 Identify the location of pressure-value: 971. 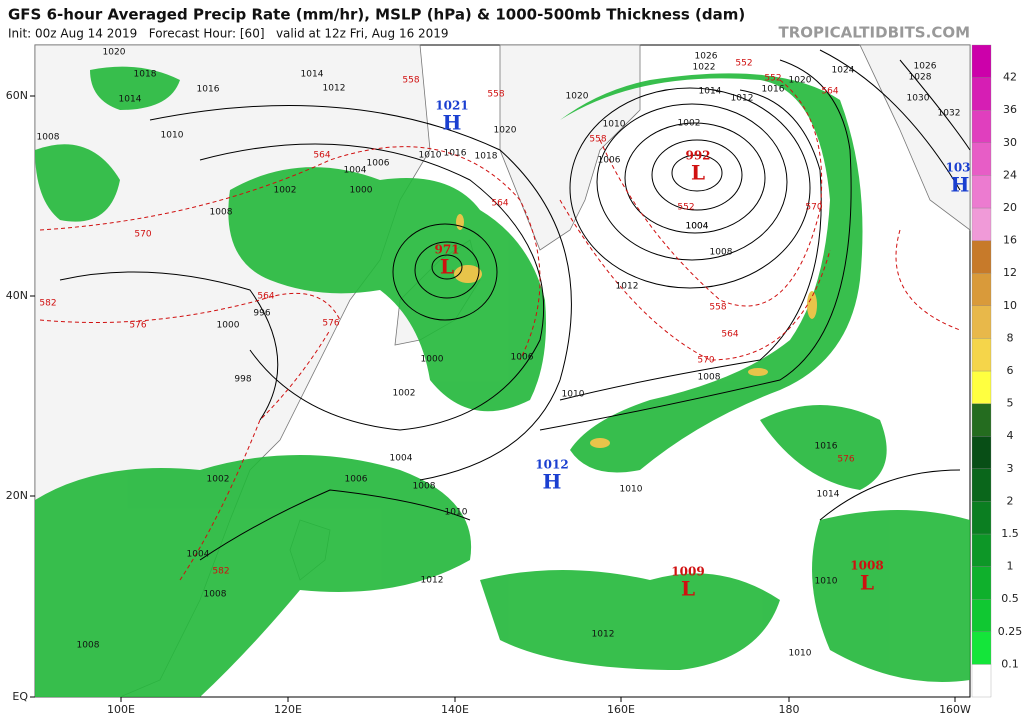
(446, 250).